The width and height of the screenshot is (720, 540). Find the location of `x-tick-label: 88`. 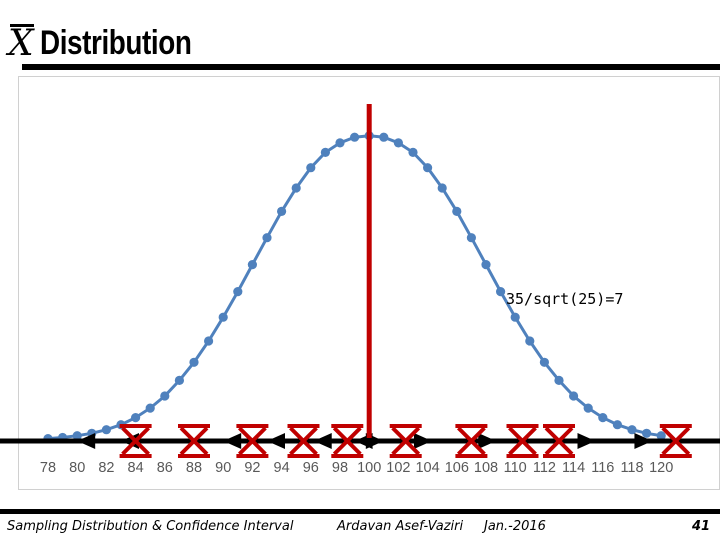

x-tick-label: 88 is located at coordinates (194, 468).